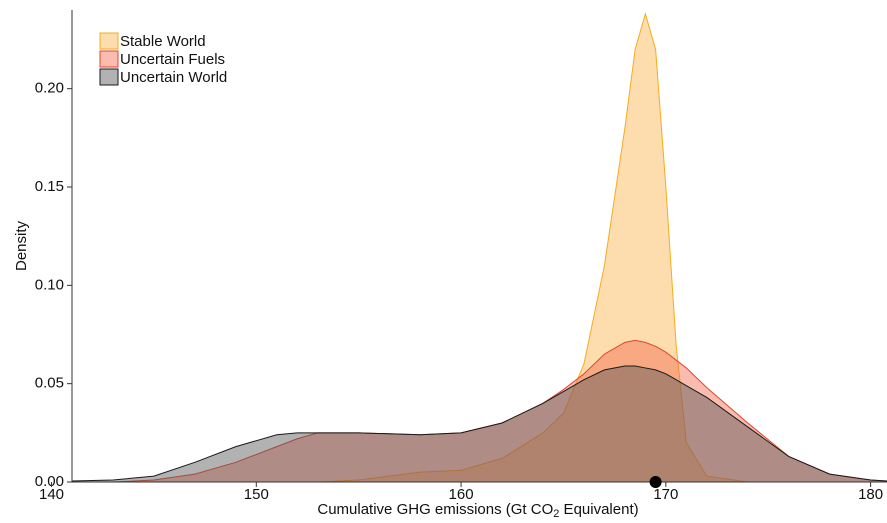 This screenshot has height=523, width=887. Describe the element at coordinates (51, 494) in the screenshot. I see `x-tick-label: 140` at that location.